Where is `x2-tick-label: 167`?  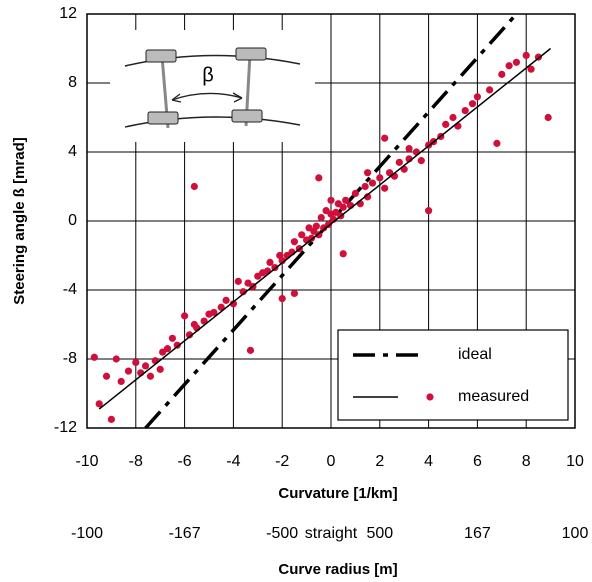
x2-tick-label: 167 is located at coordinates (477, 533).